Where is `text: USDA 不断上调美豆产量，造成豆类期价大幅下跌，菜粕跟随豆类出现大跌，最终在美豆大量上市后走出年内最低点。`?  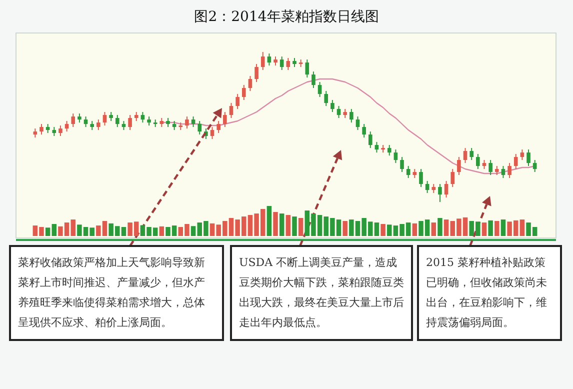 text: USDA 不断上调美豆产量，造成豆类期价大幅下跌，菜粕跟随豆类出现大跌，最终在美豆大量上市后走出年内最低点。 is located at coordinates (321, 293).